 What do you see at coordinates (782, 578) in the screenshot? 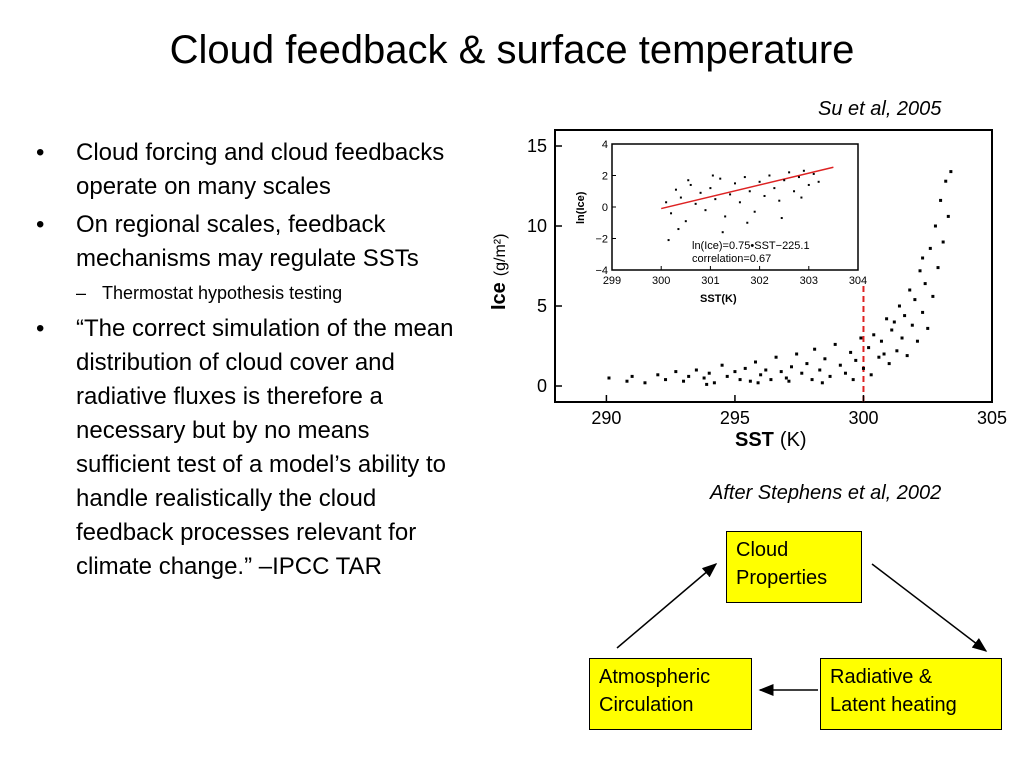
I see `box-cloud-line2: Properties` at bounding box center [782, 578].